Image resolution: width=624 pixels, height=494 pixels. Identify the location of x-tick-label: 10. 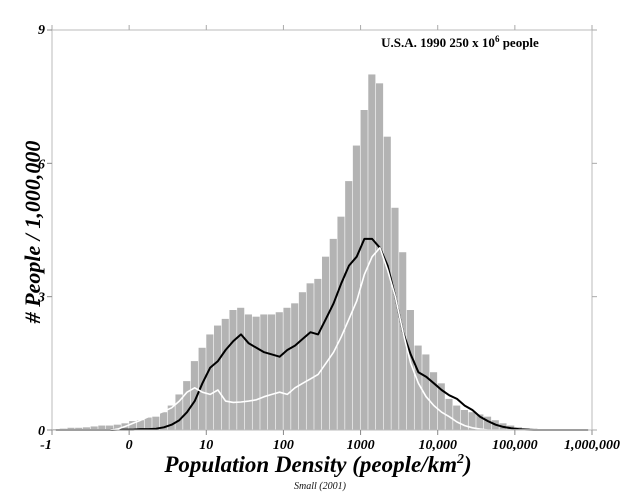
(206, 445).